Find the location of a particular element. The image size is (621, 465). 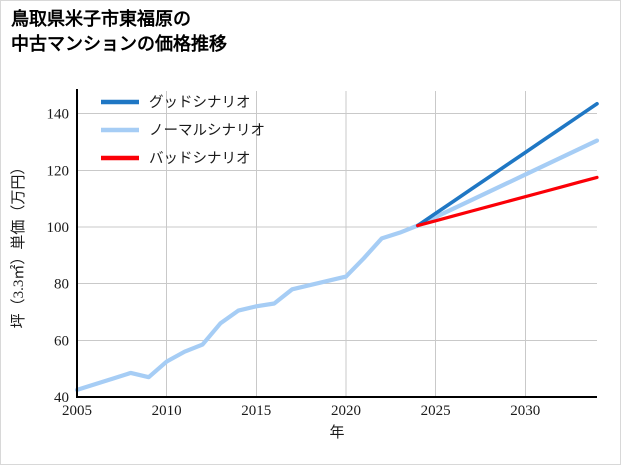

y-tick-label-80: 80 is located at coordinates (61, 285).